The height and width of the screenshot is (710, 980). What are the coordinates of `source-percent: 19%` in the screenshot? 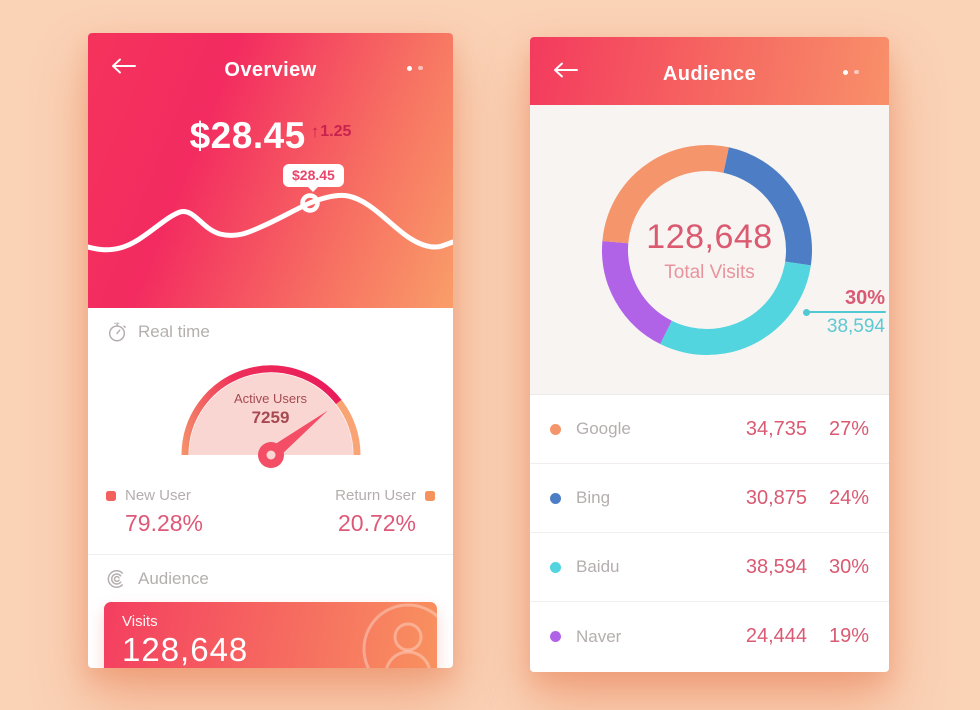 It's located at (848, 636).